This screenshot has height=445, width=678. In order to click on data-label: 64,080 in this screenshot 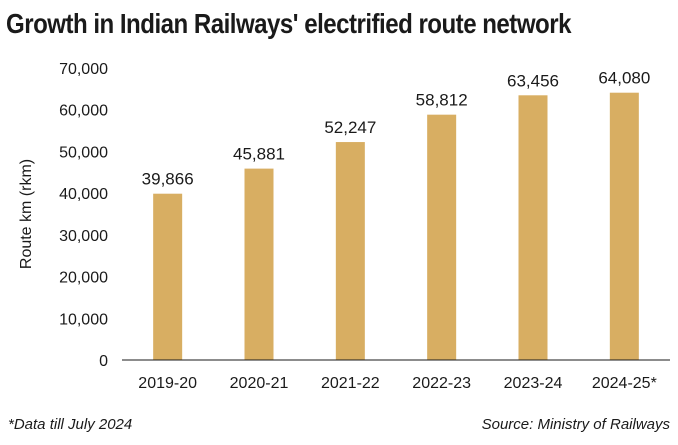, I will do `click(624, 78)`.